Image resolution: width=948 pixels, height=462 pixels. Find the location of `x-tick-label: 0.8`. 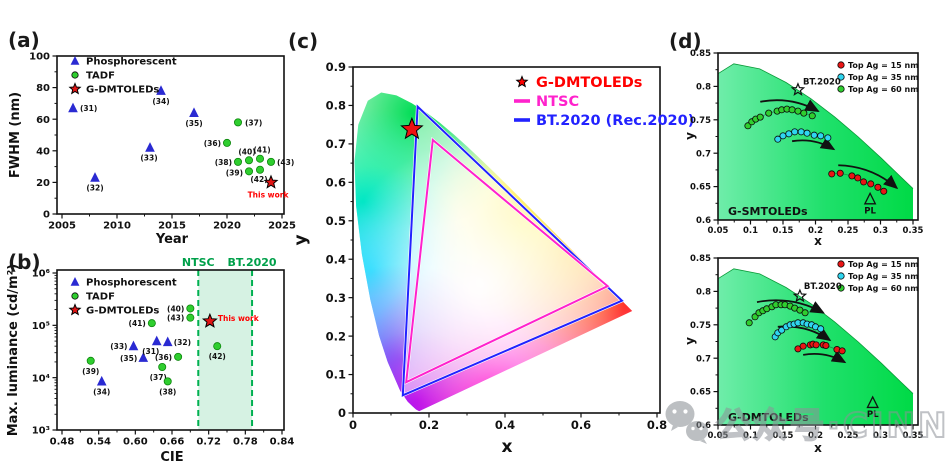

x-tick-label: 0.8 is located at coordinates (657, 425).